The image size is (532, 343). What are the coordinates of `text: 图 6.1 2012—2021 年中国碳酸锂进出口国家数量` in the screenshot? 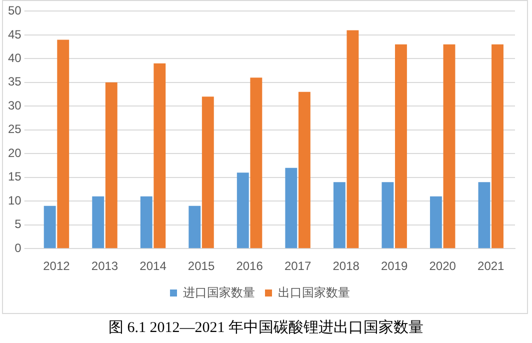 It's located at (266, 327).